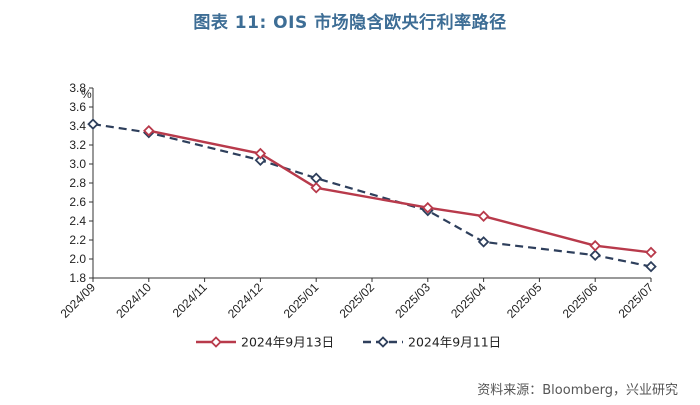 This screenshot has height=405, width=700. I want to click on x-tick-label: 2025/01, so click(301, 300).